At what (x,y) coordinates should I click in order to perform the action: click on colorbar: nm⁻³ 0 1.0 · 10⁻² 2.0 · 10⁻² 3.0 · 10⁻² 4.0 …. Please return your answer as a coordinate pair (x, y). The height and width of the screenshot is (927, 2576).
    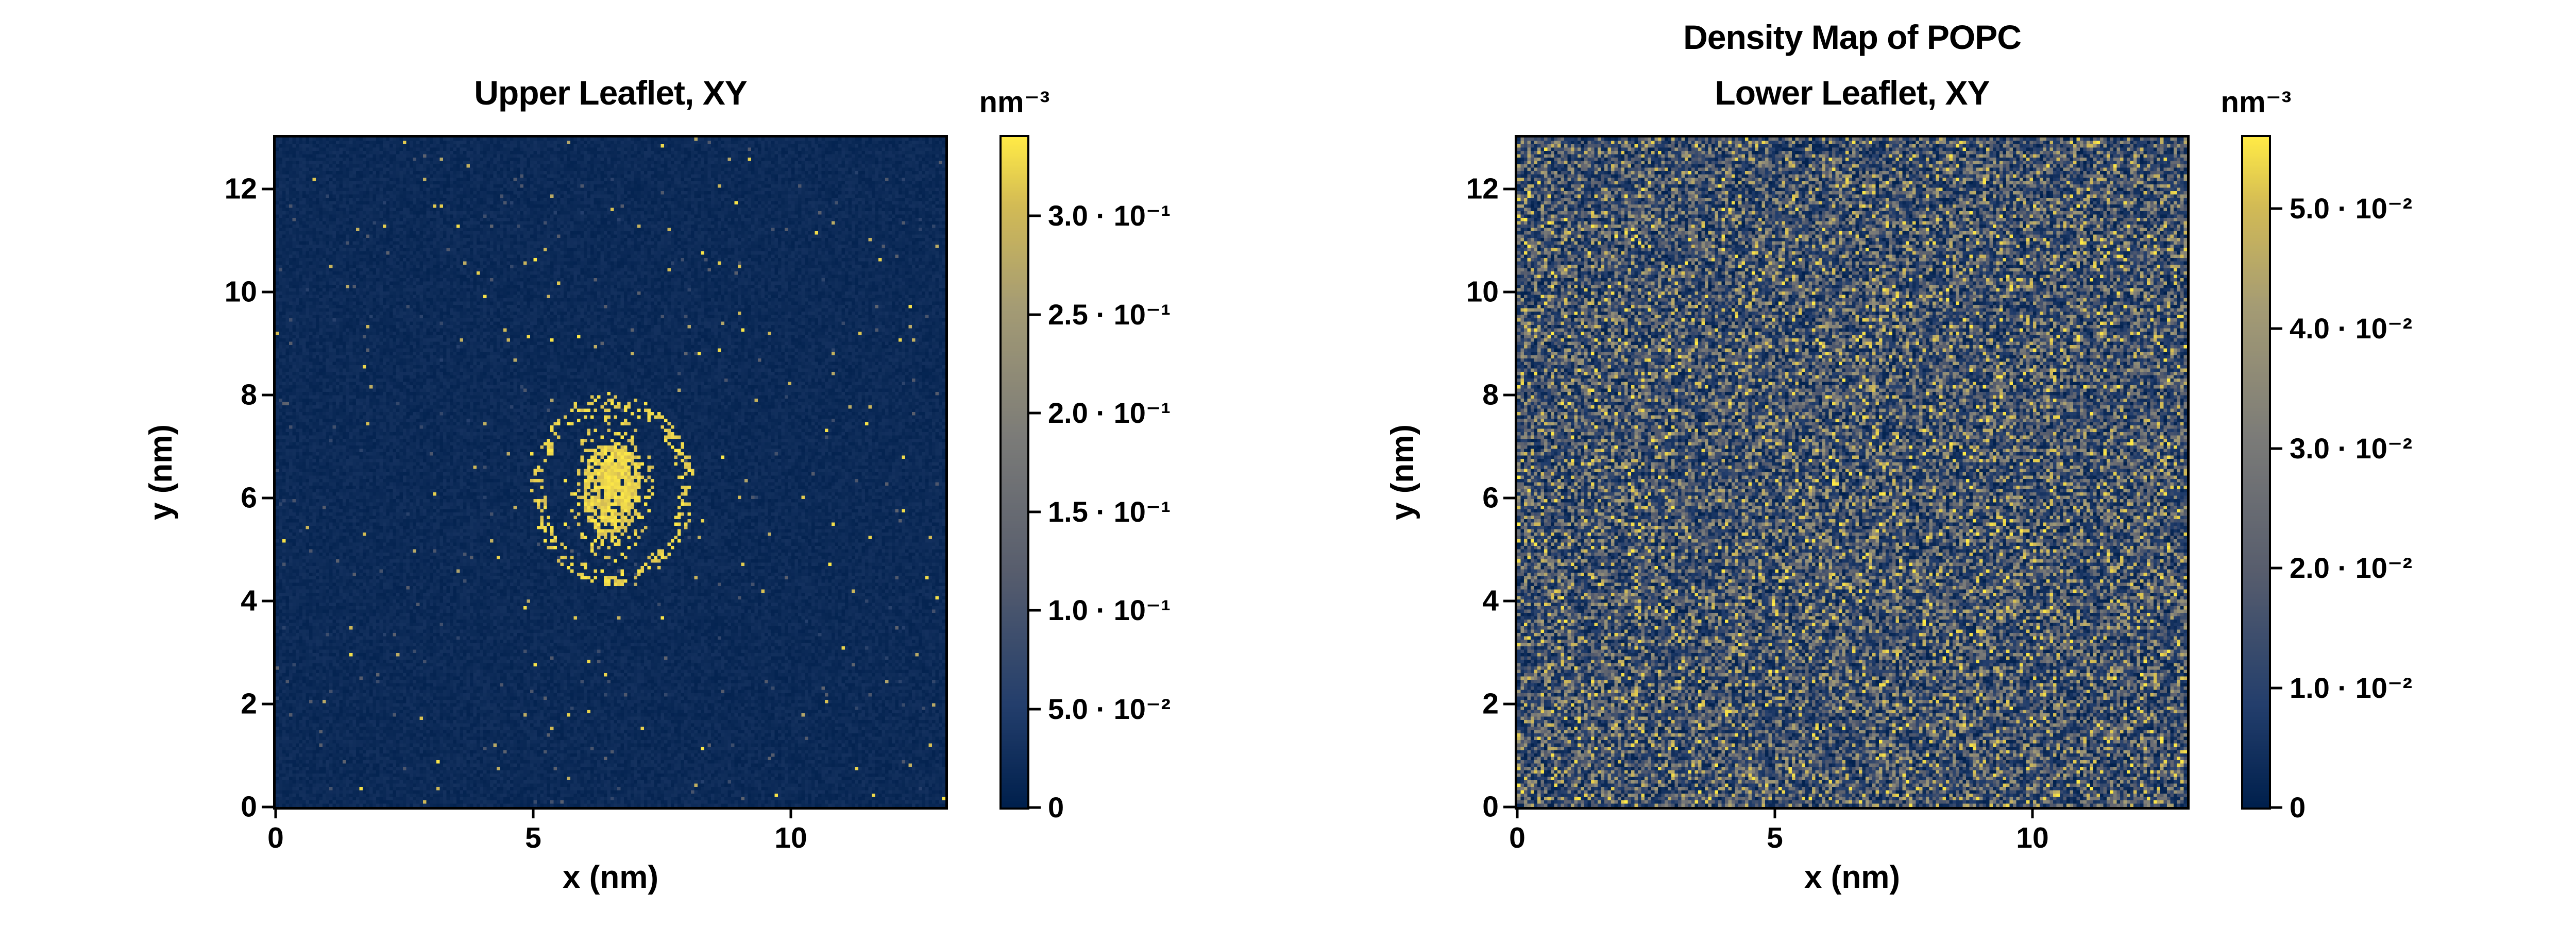
    Looking at the image, I should click on (2317, 454).